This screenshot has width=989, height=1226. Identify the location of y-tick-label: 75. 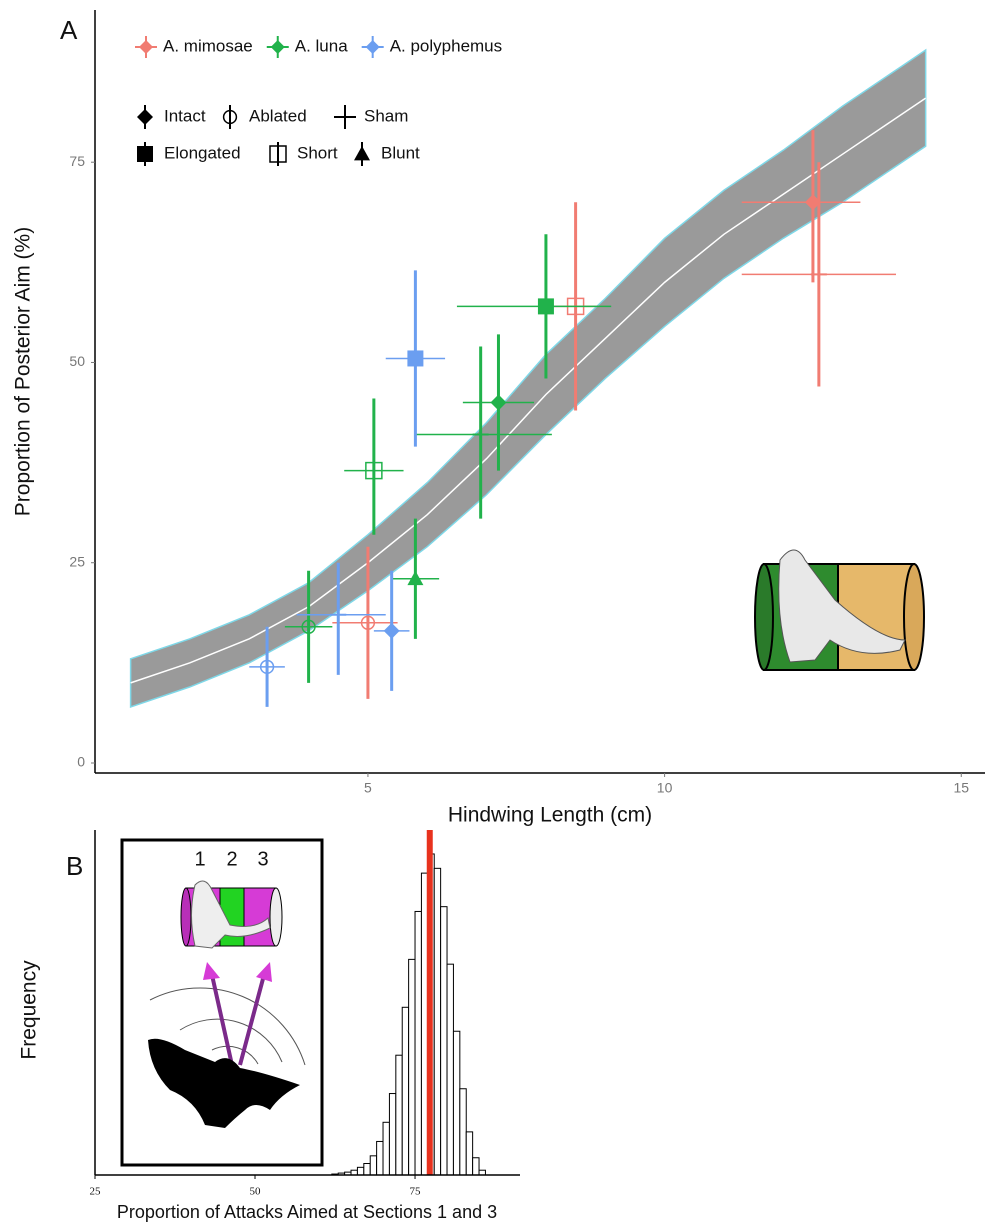
(77, 161).